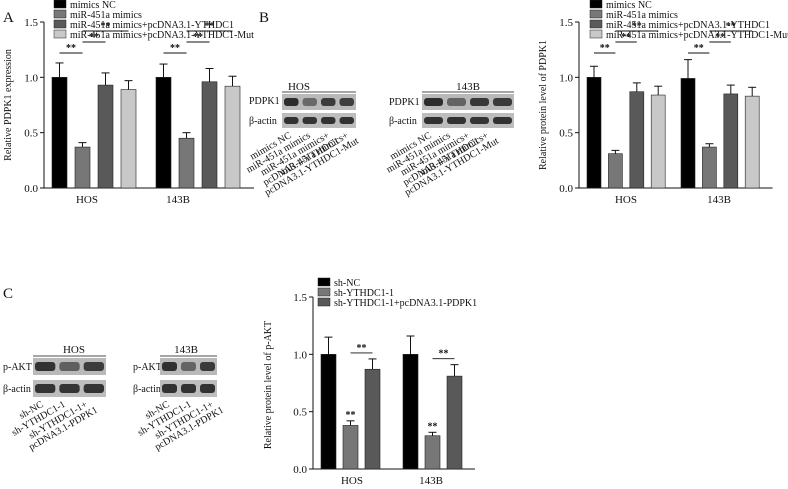 The width and height of the screenshot is (788, 489). Describe the element at coordinates (543, 105) in the screenshot. I see `y-axis-label-b: Relative protein level of PDPK1` at that location.